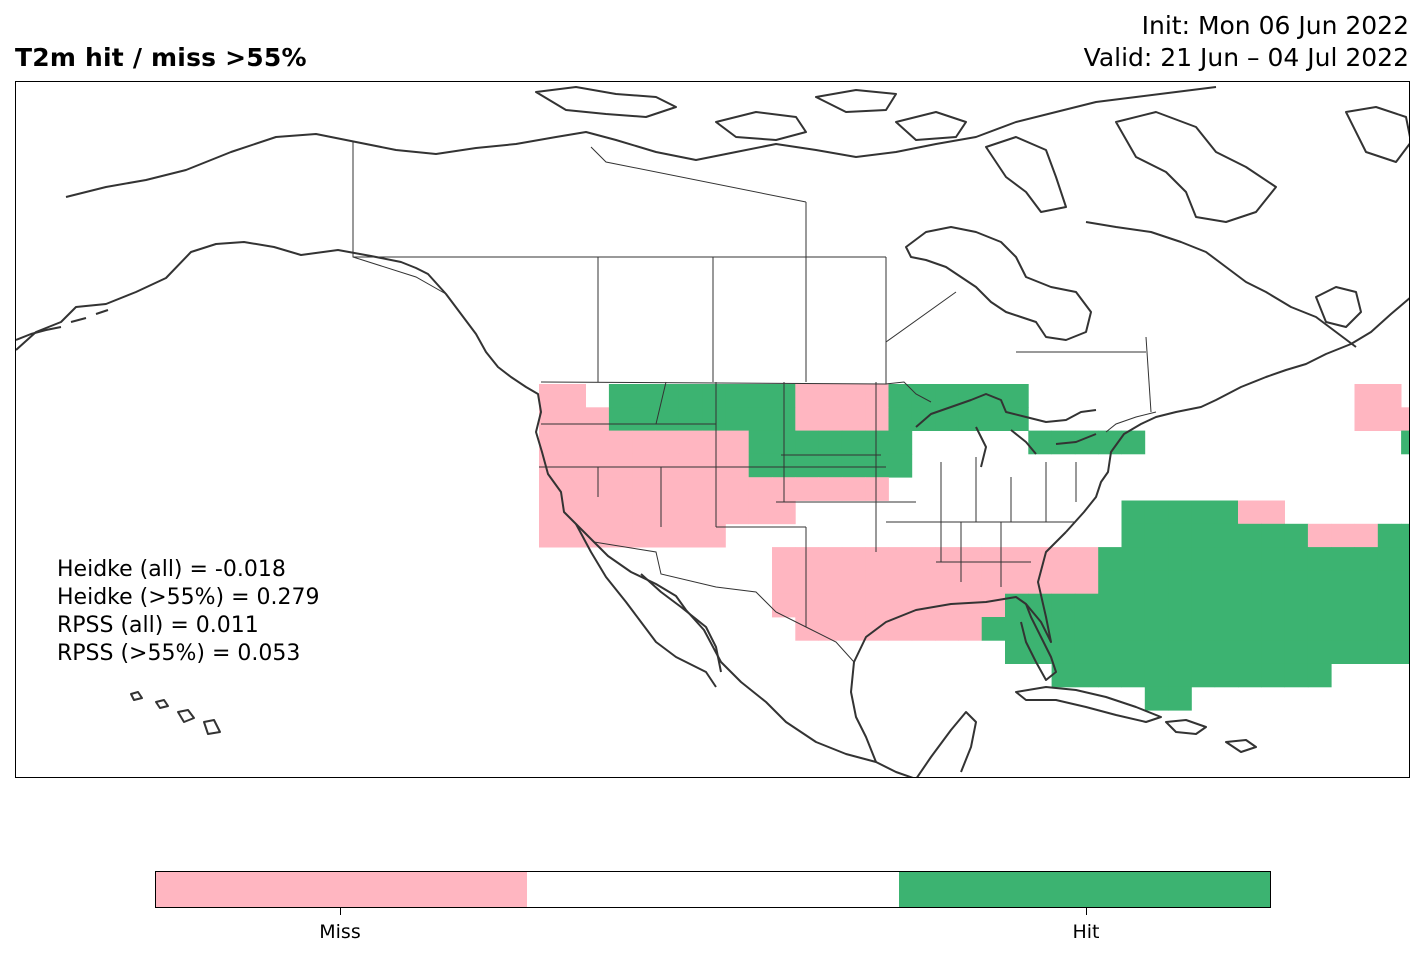 This screenshot has width=1425, height=958. What do you see at coordinates (179, 653) in the screenshot?
I see `rpss-above-threshold: RPSS (>55%) = 0.053` at bounding box center [179, 653].